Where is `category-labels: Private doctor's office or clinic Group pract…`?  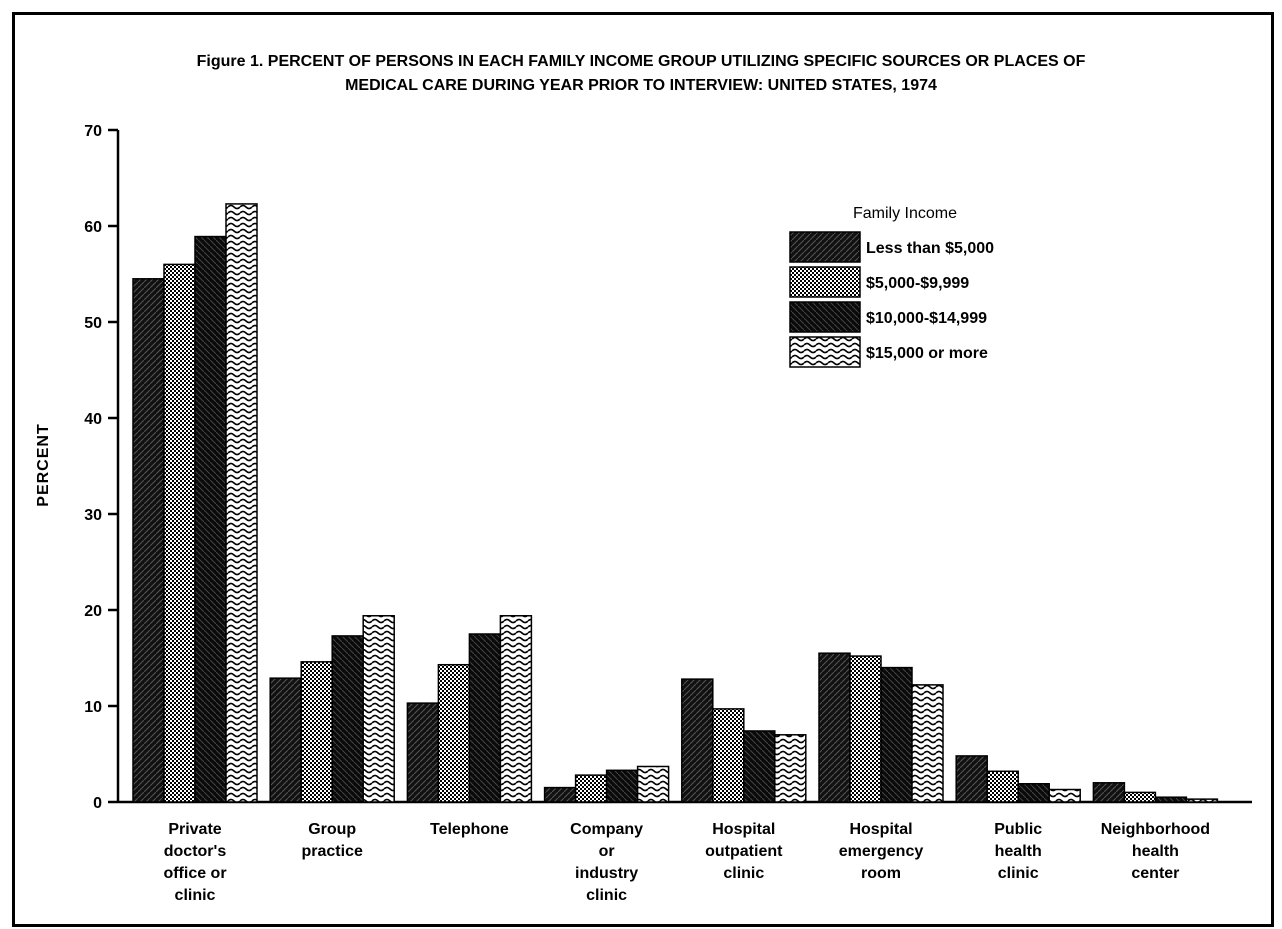
category-labels: Private doctor's office or clinic Group pract… is located at coordinates (686, 862).